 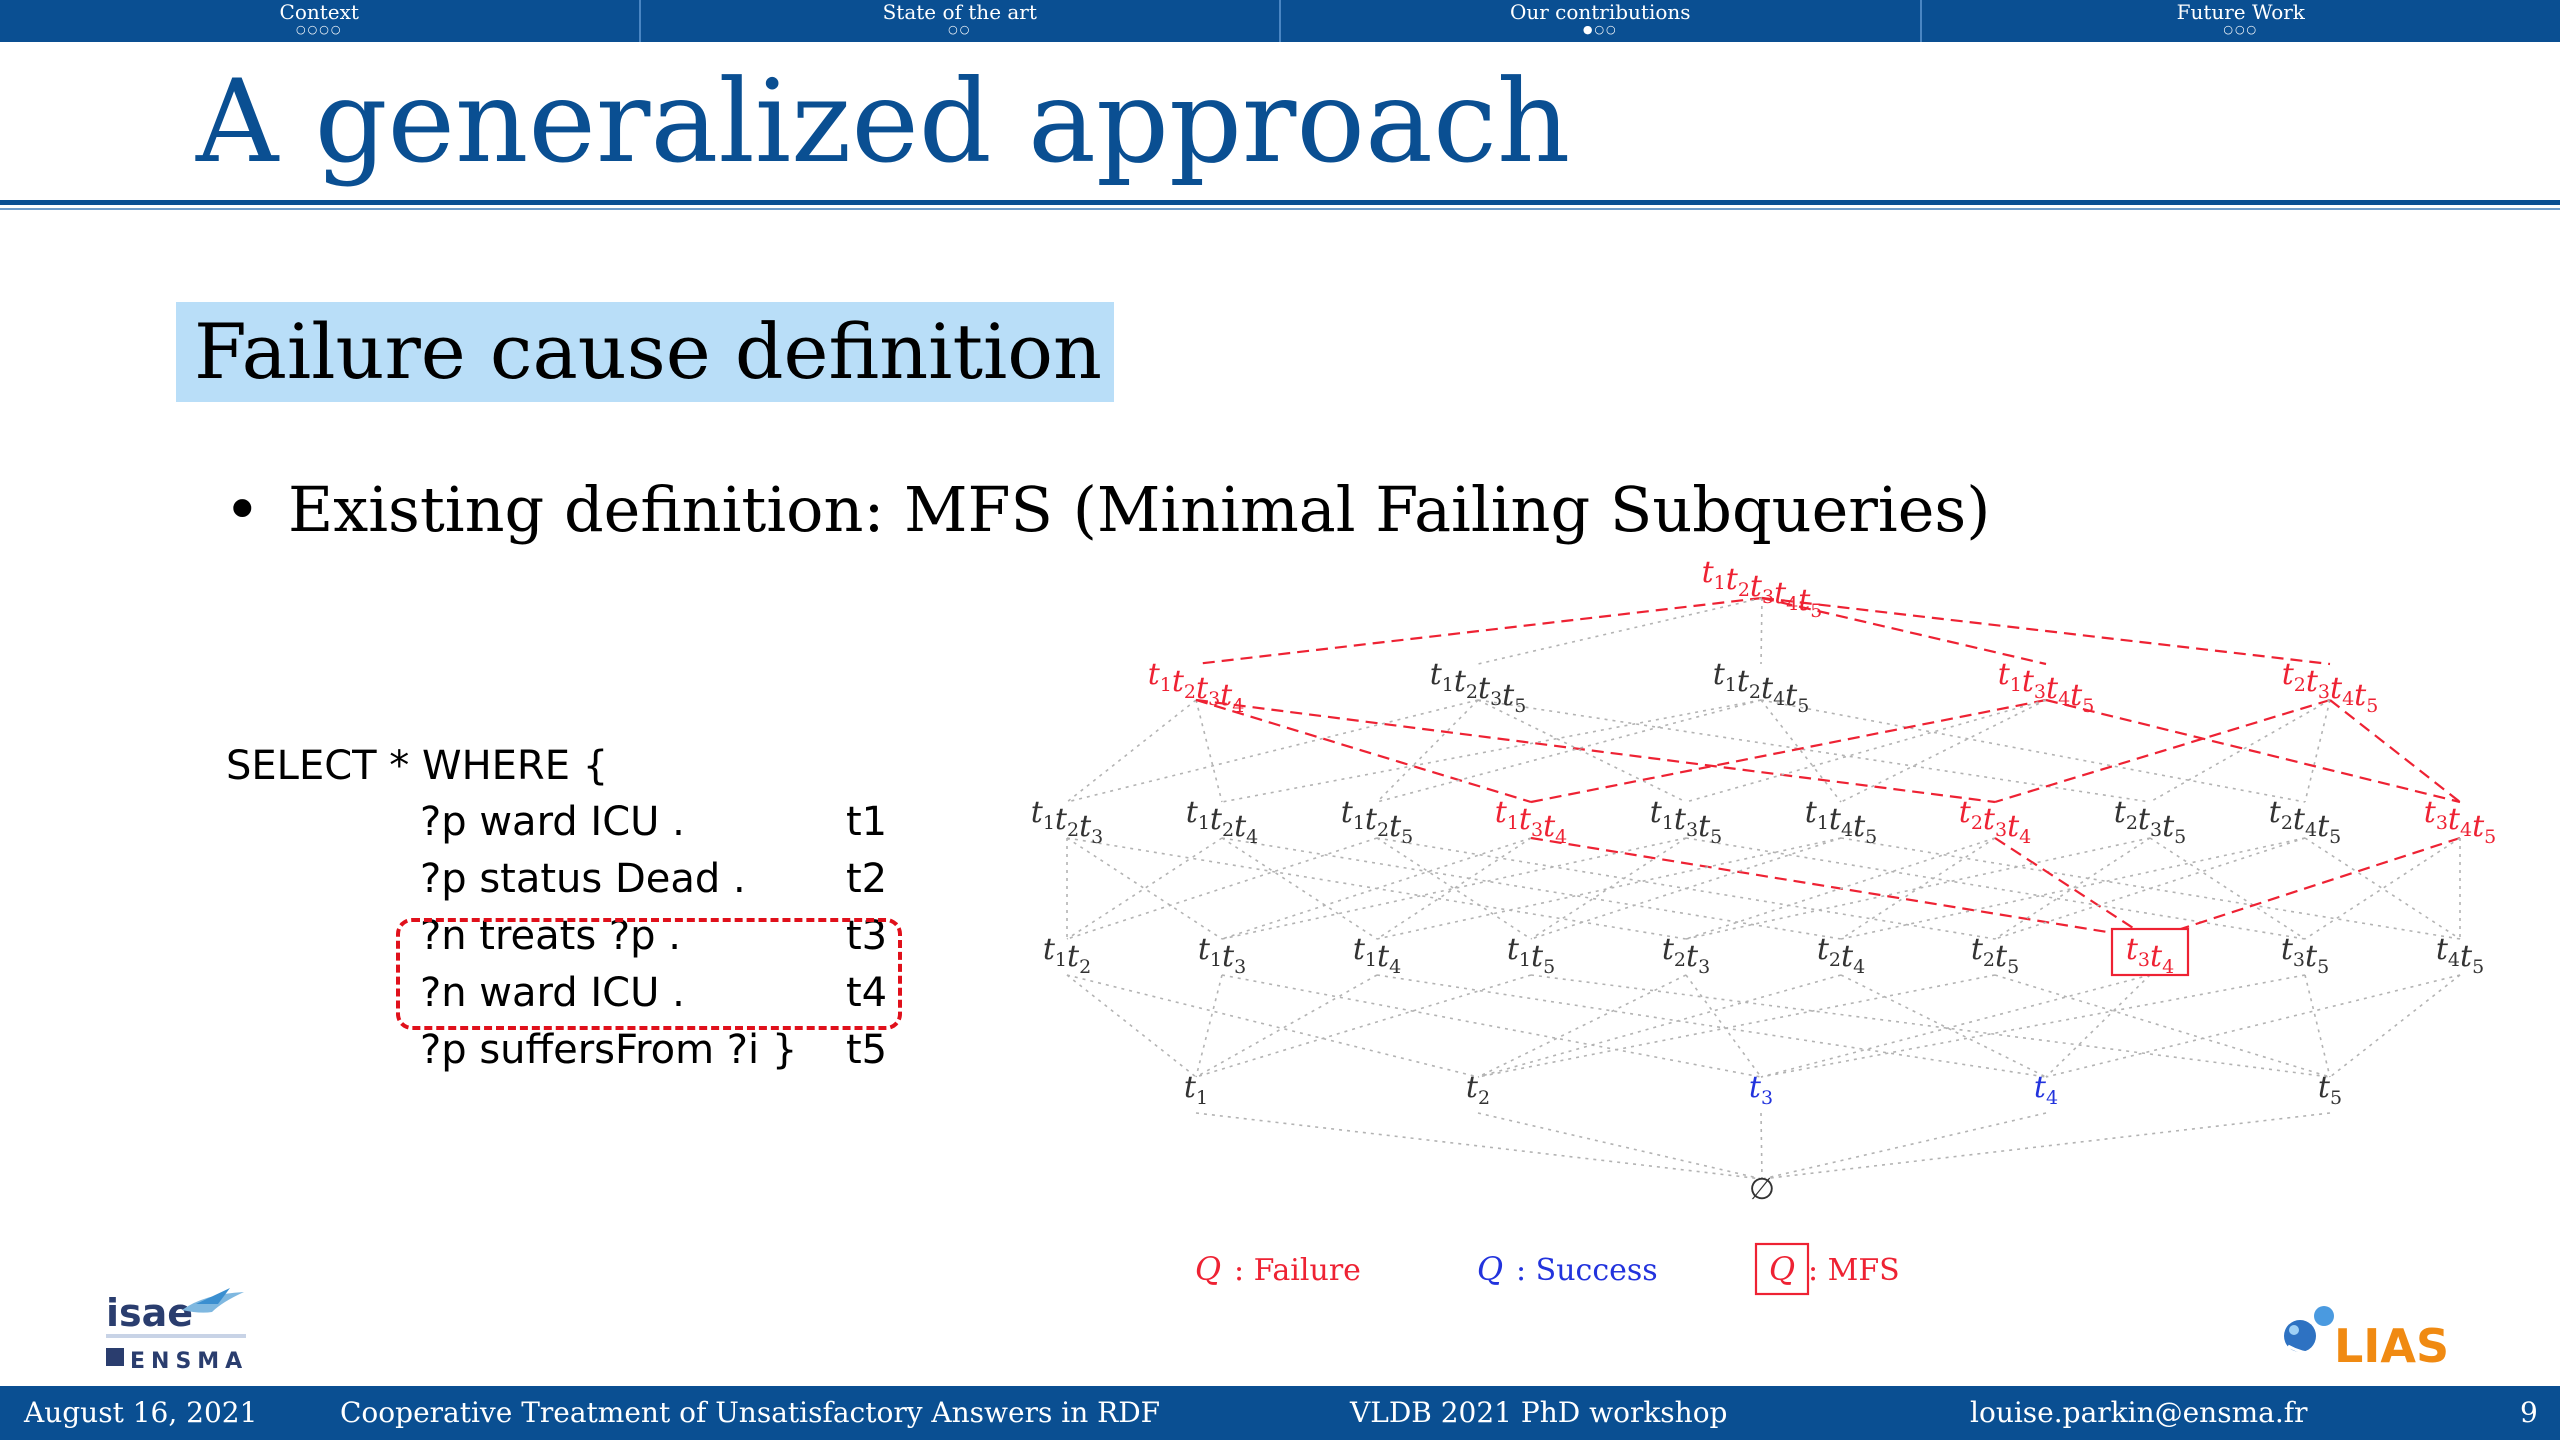 What do you see at coordinates (1196, 687) in the screenshot?
I see `lattice-node-label: t1t2t3t4` at bounding box center [1196, 687].